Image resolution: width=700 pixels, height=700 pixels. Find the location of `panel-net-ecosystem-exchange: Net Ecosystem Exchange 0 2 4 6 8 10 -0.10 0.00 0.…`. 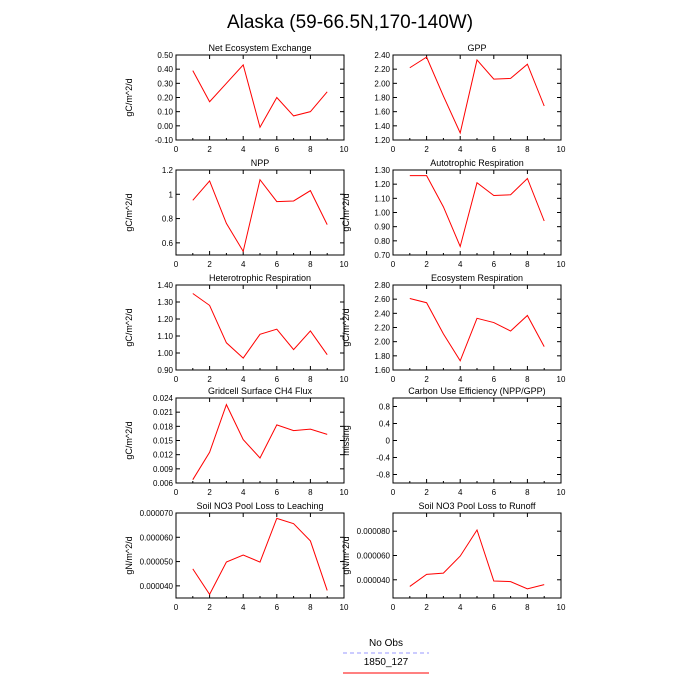

panel-net-ecosystem-exchange: Net Ecosystem Exchange 0 2 4 6 8 10 -0.10 0.00 0.… is located at coordinates (236, 98).